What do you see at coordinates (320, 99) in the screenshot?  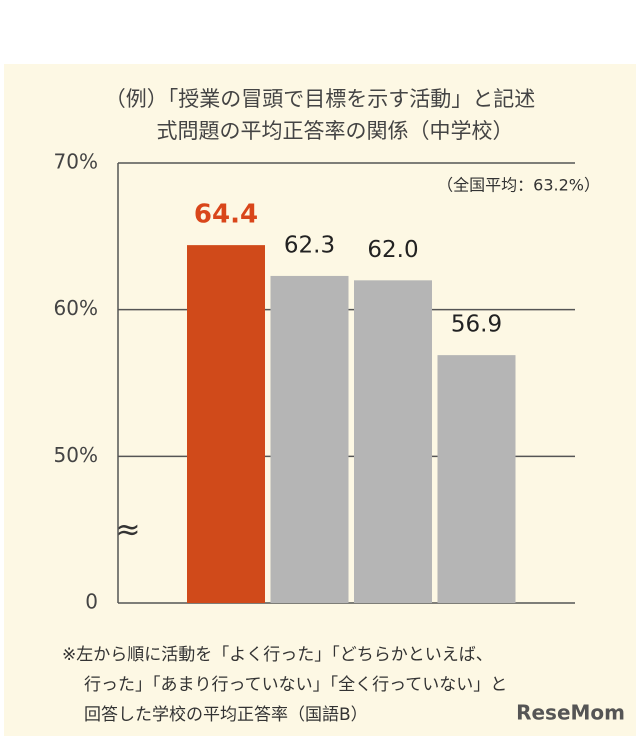 I see `chart-title: （例）「授業の冒頭で目標を示す活動」と記述` at bounding box center [320, 99].